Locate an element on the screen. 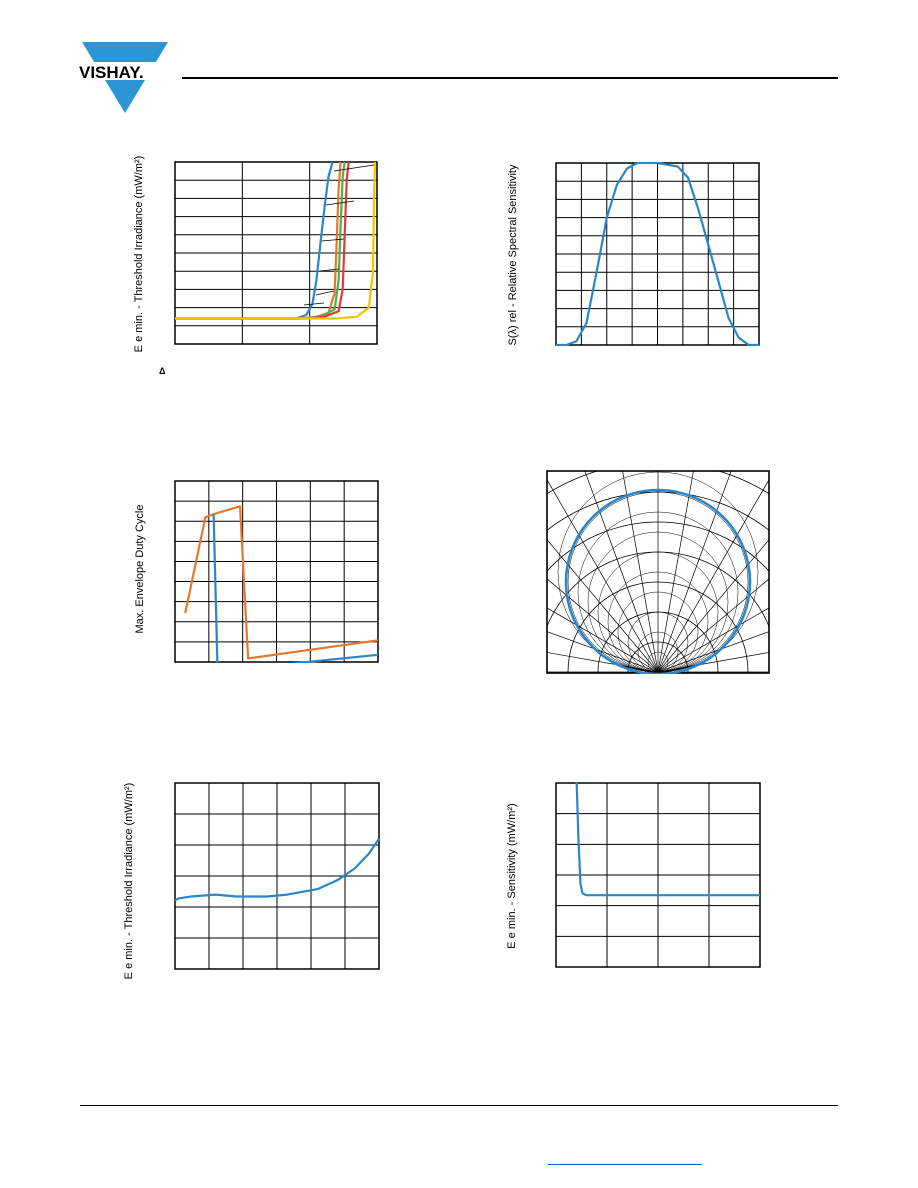  footer-rule is located at coordinates (459, 1105).